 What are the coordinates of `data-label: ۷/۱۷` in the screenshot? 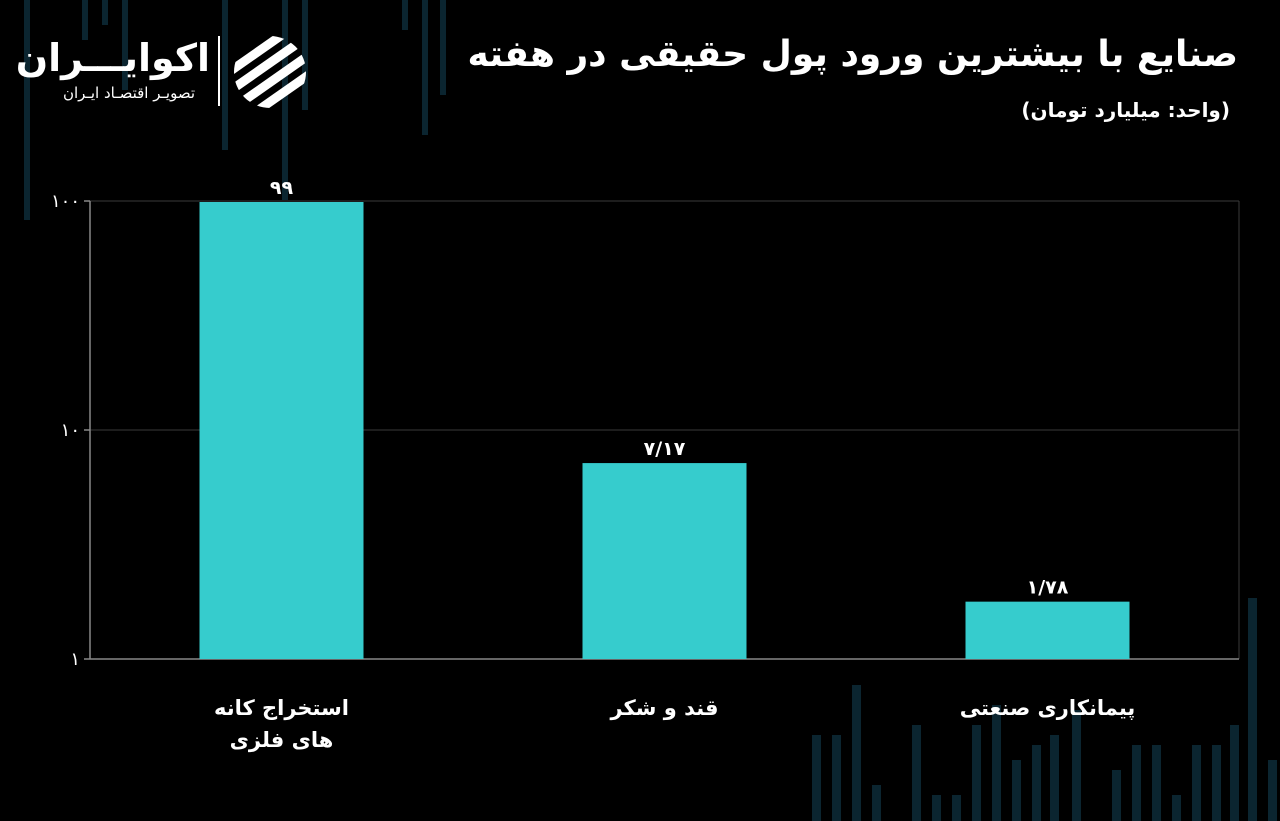 It's located at (665, 449).